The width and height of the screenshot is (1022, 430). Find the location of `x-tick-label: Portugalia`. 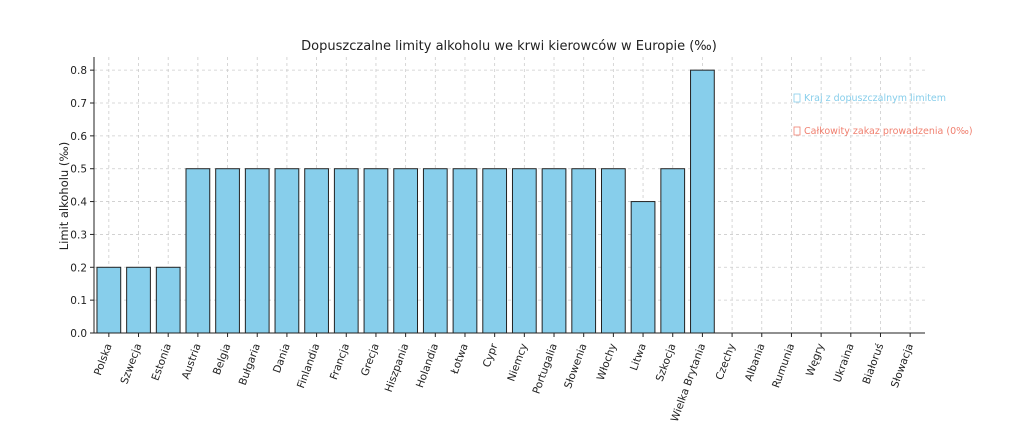

x-tick-label: Portugalia is located at coordinates (544, 369).